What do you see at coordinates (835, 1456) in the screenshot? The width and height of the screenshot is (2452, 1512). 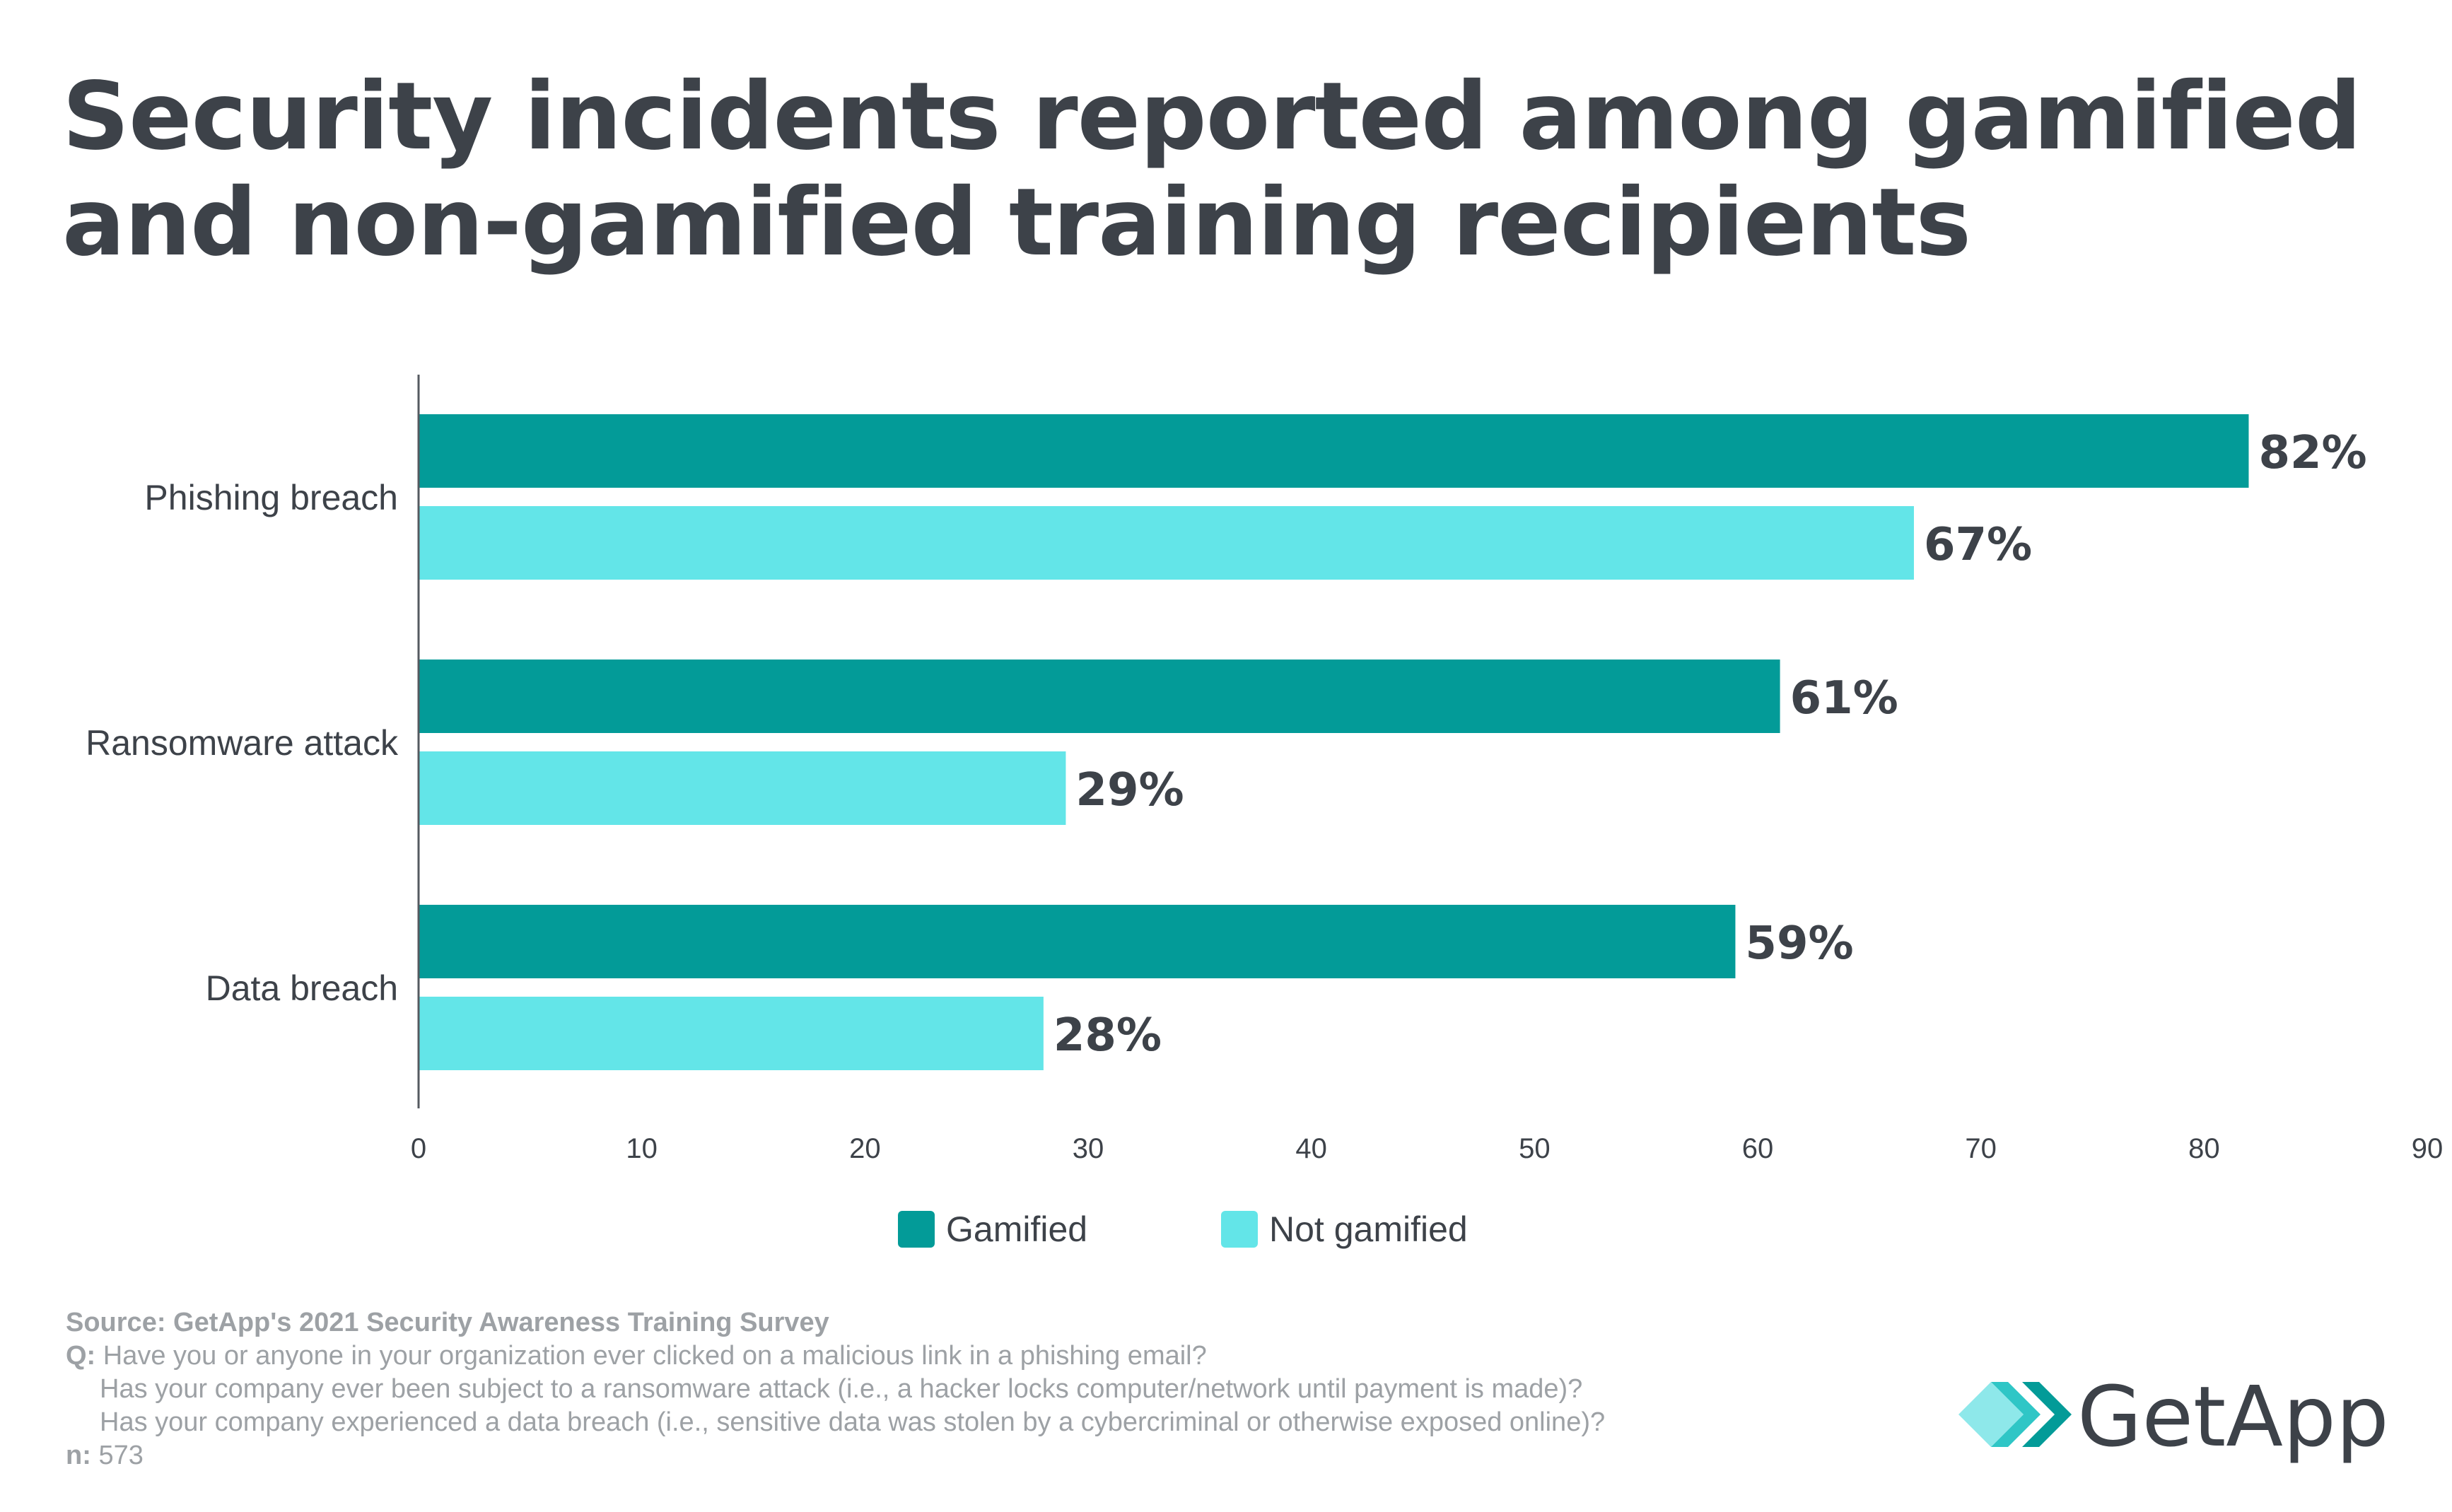 I see `sample-size-line: n: 573` at bounding box center [835, 1456].